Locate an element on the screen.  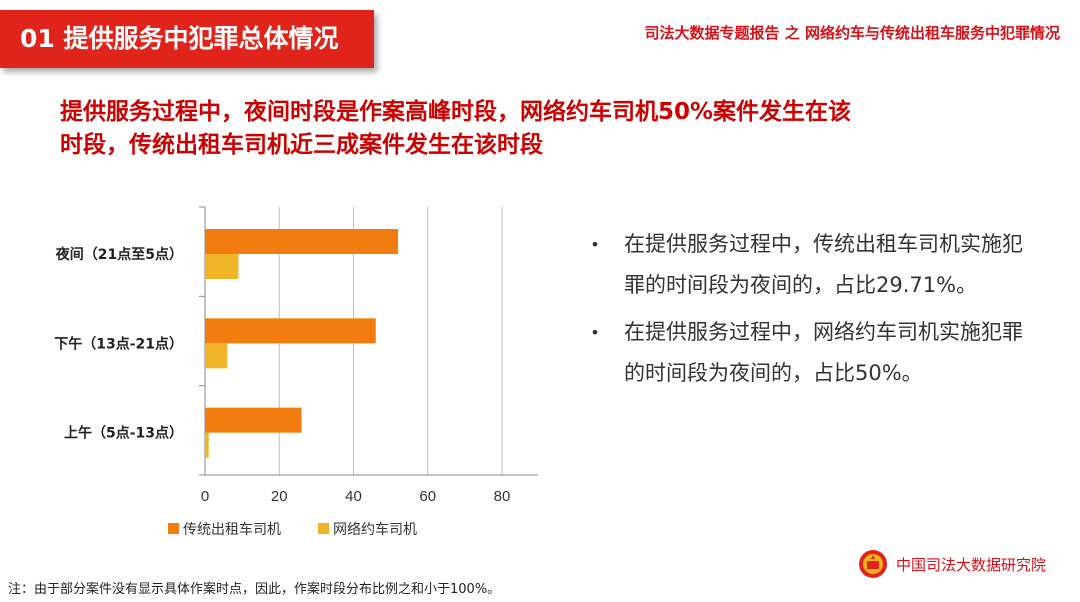
x-tick-label: 80 is located at coordinates (502, 496).